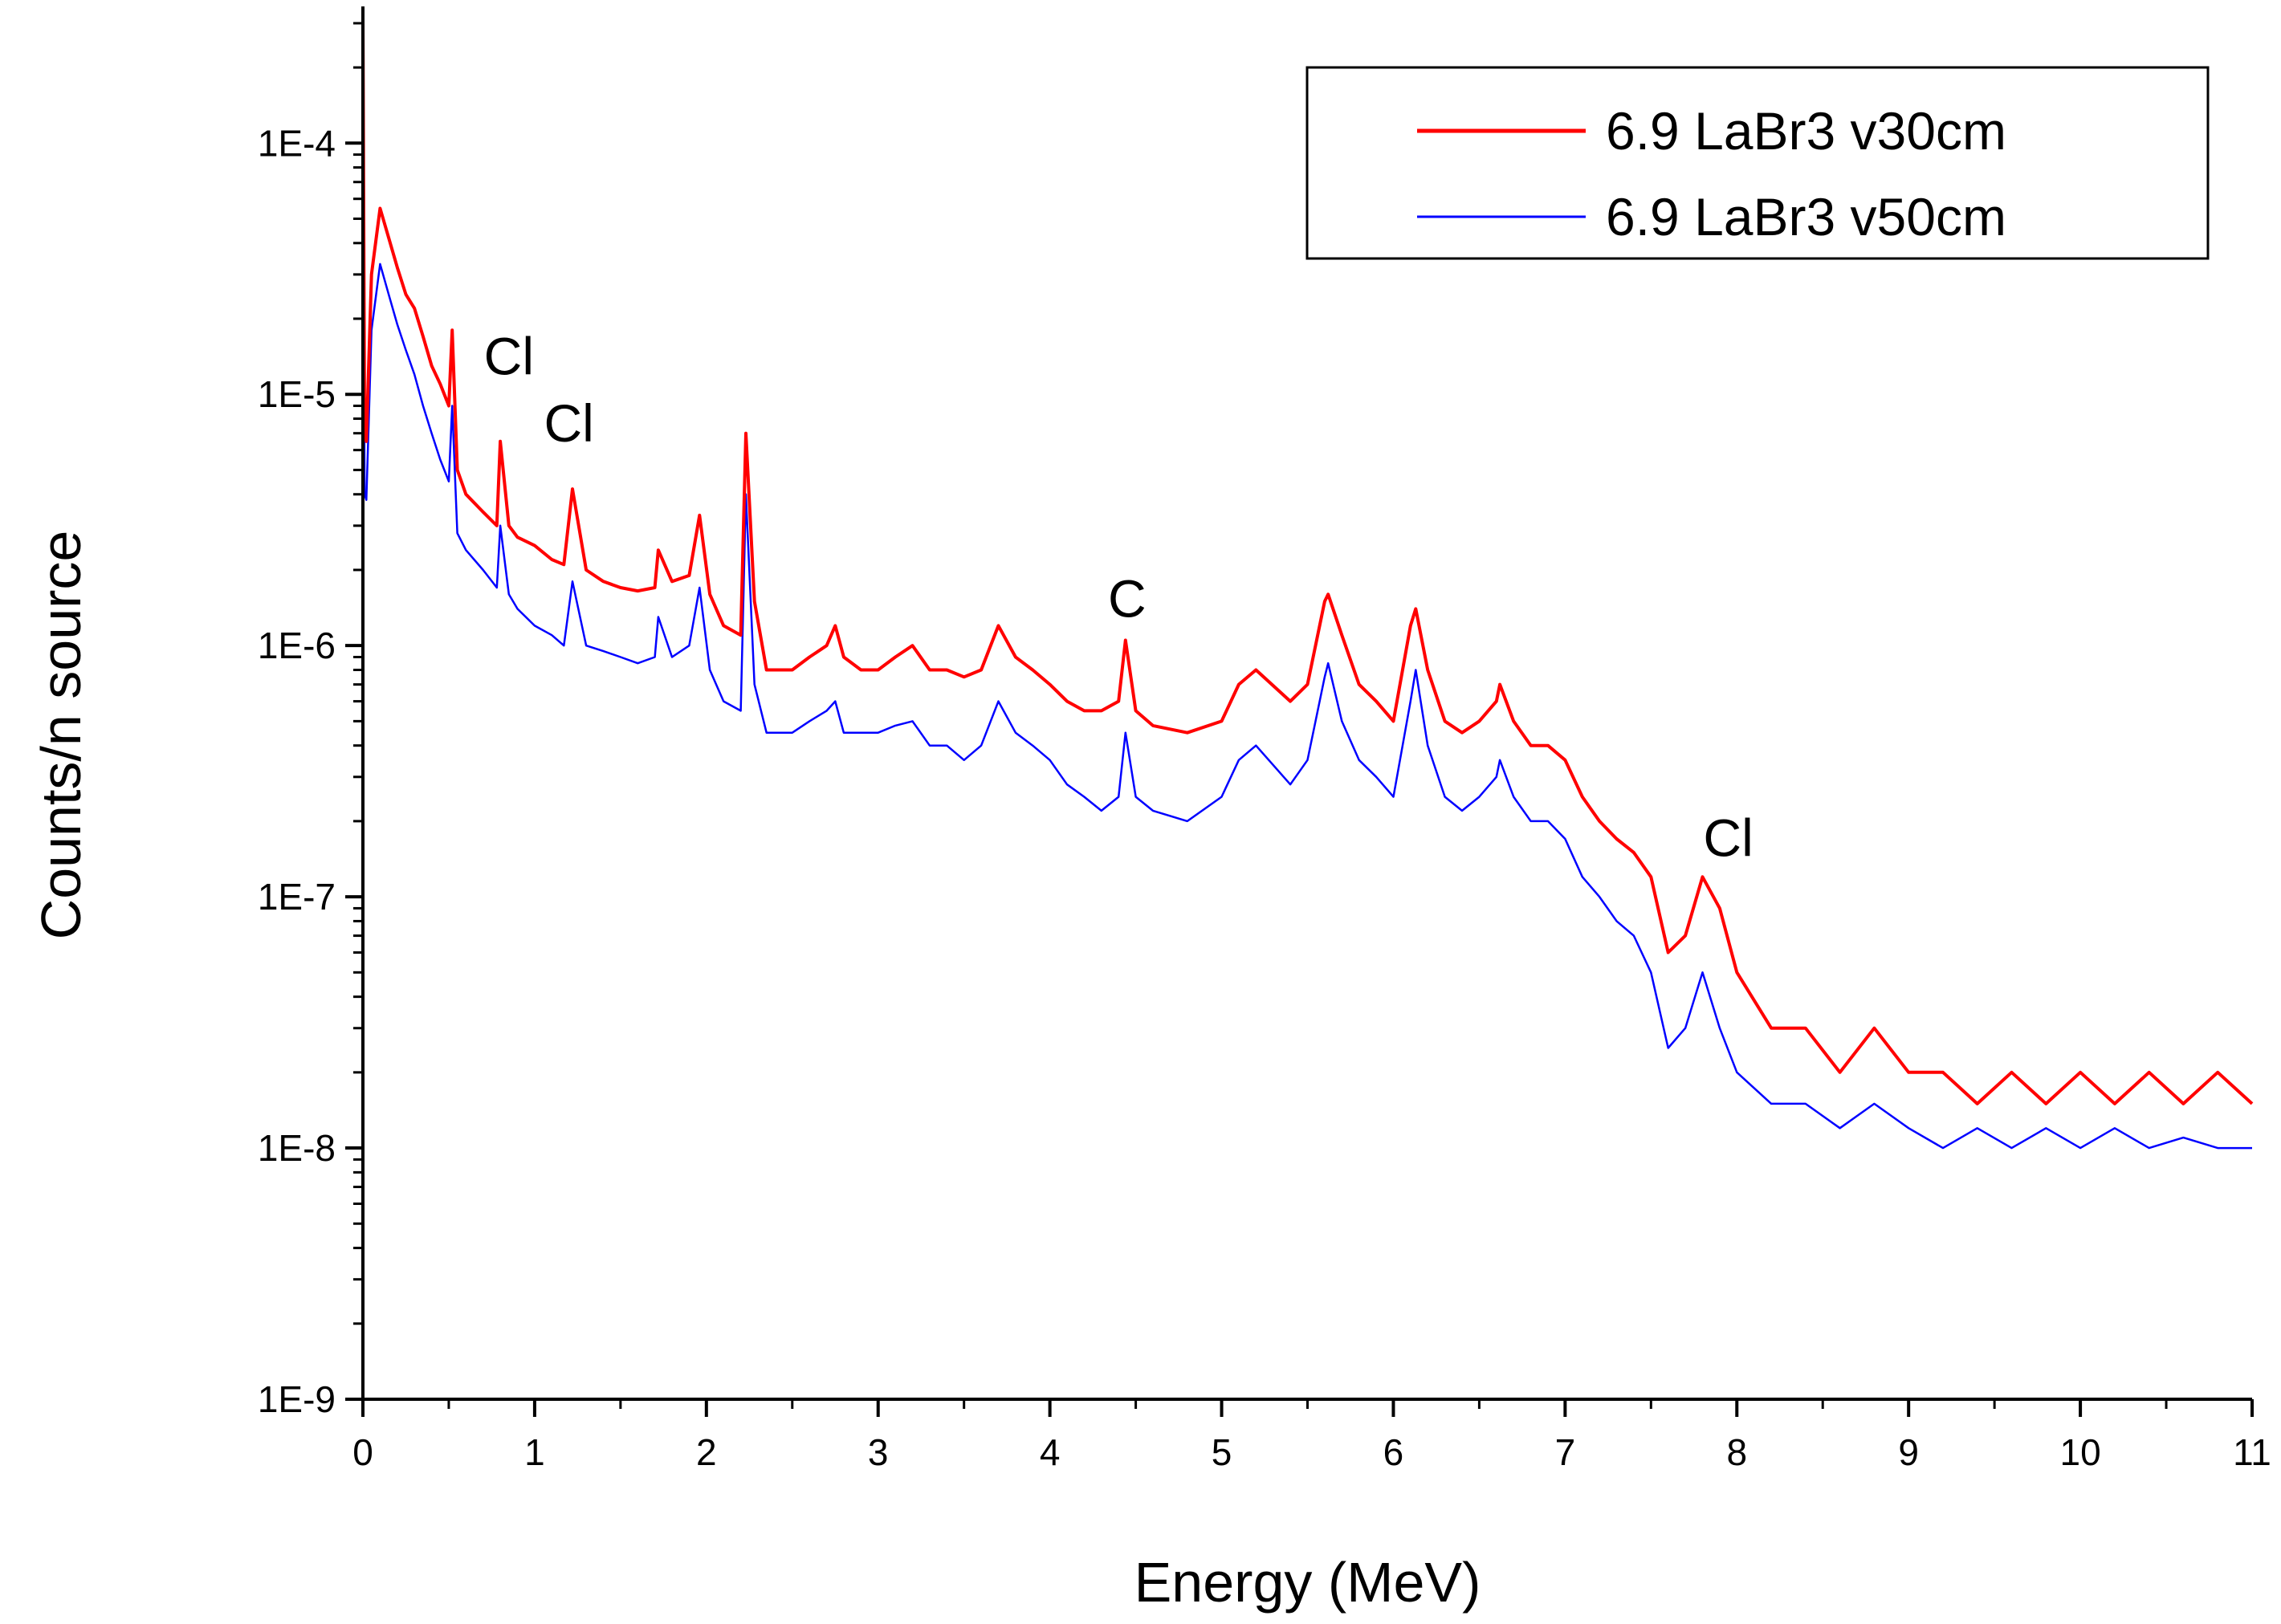 The width and height of the screenshot is (2281, 1624). Describe the element at coordinates (297, 1399) in the screenshot. I see `y-tick-label: 1E-9` at that location.